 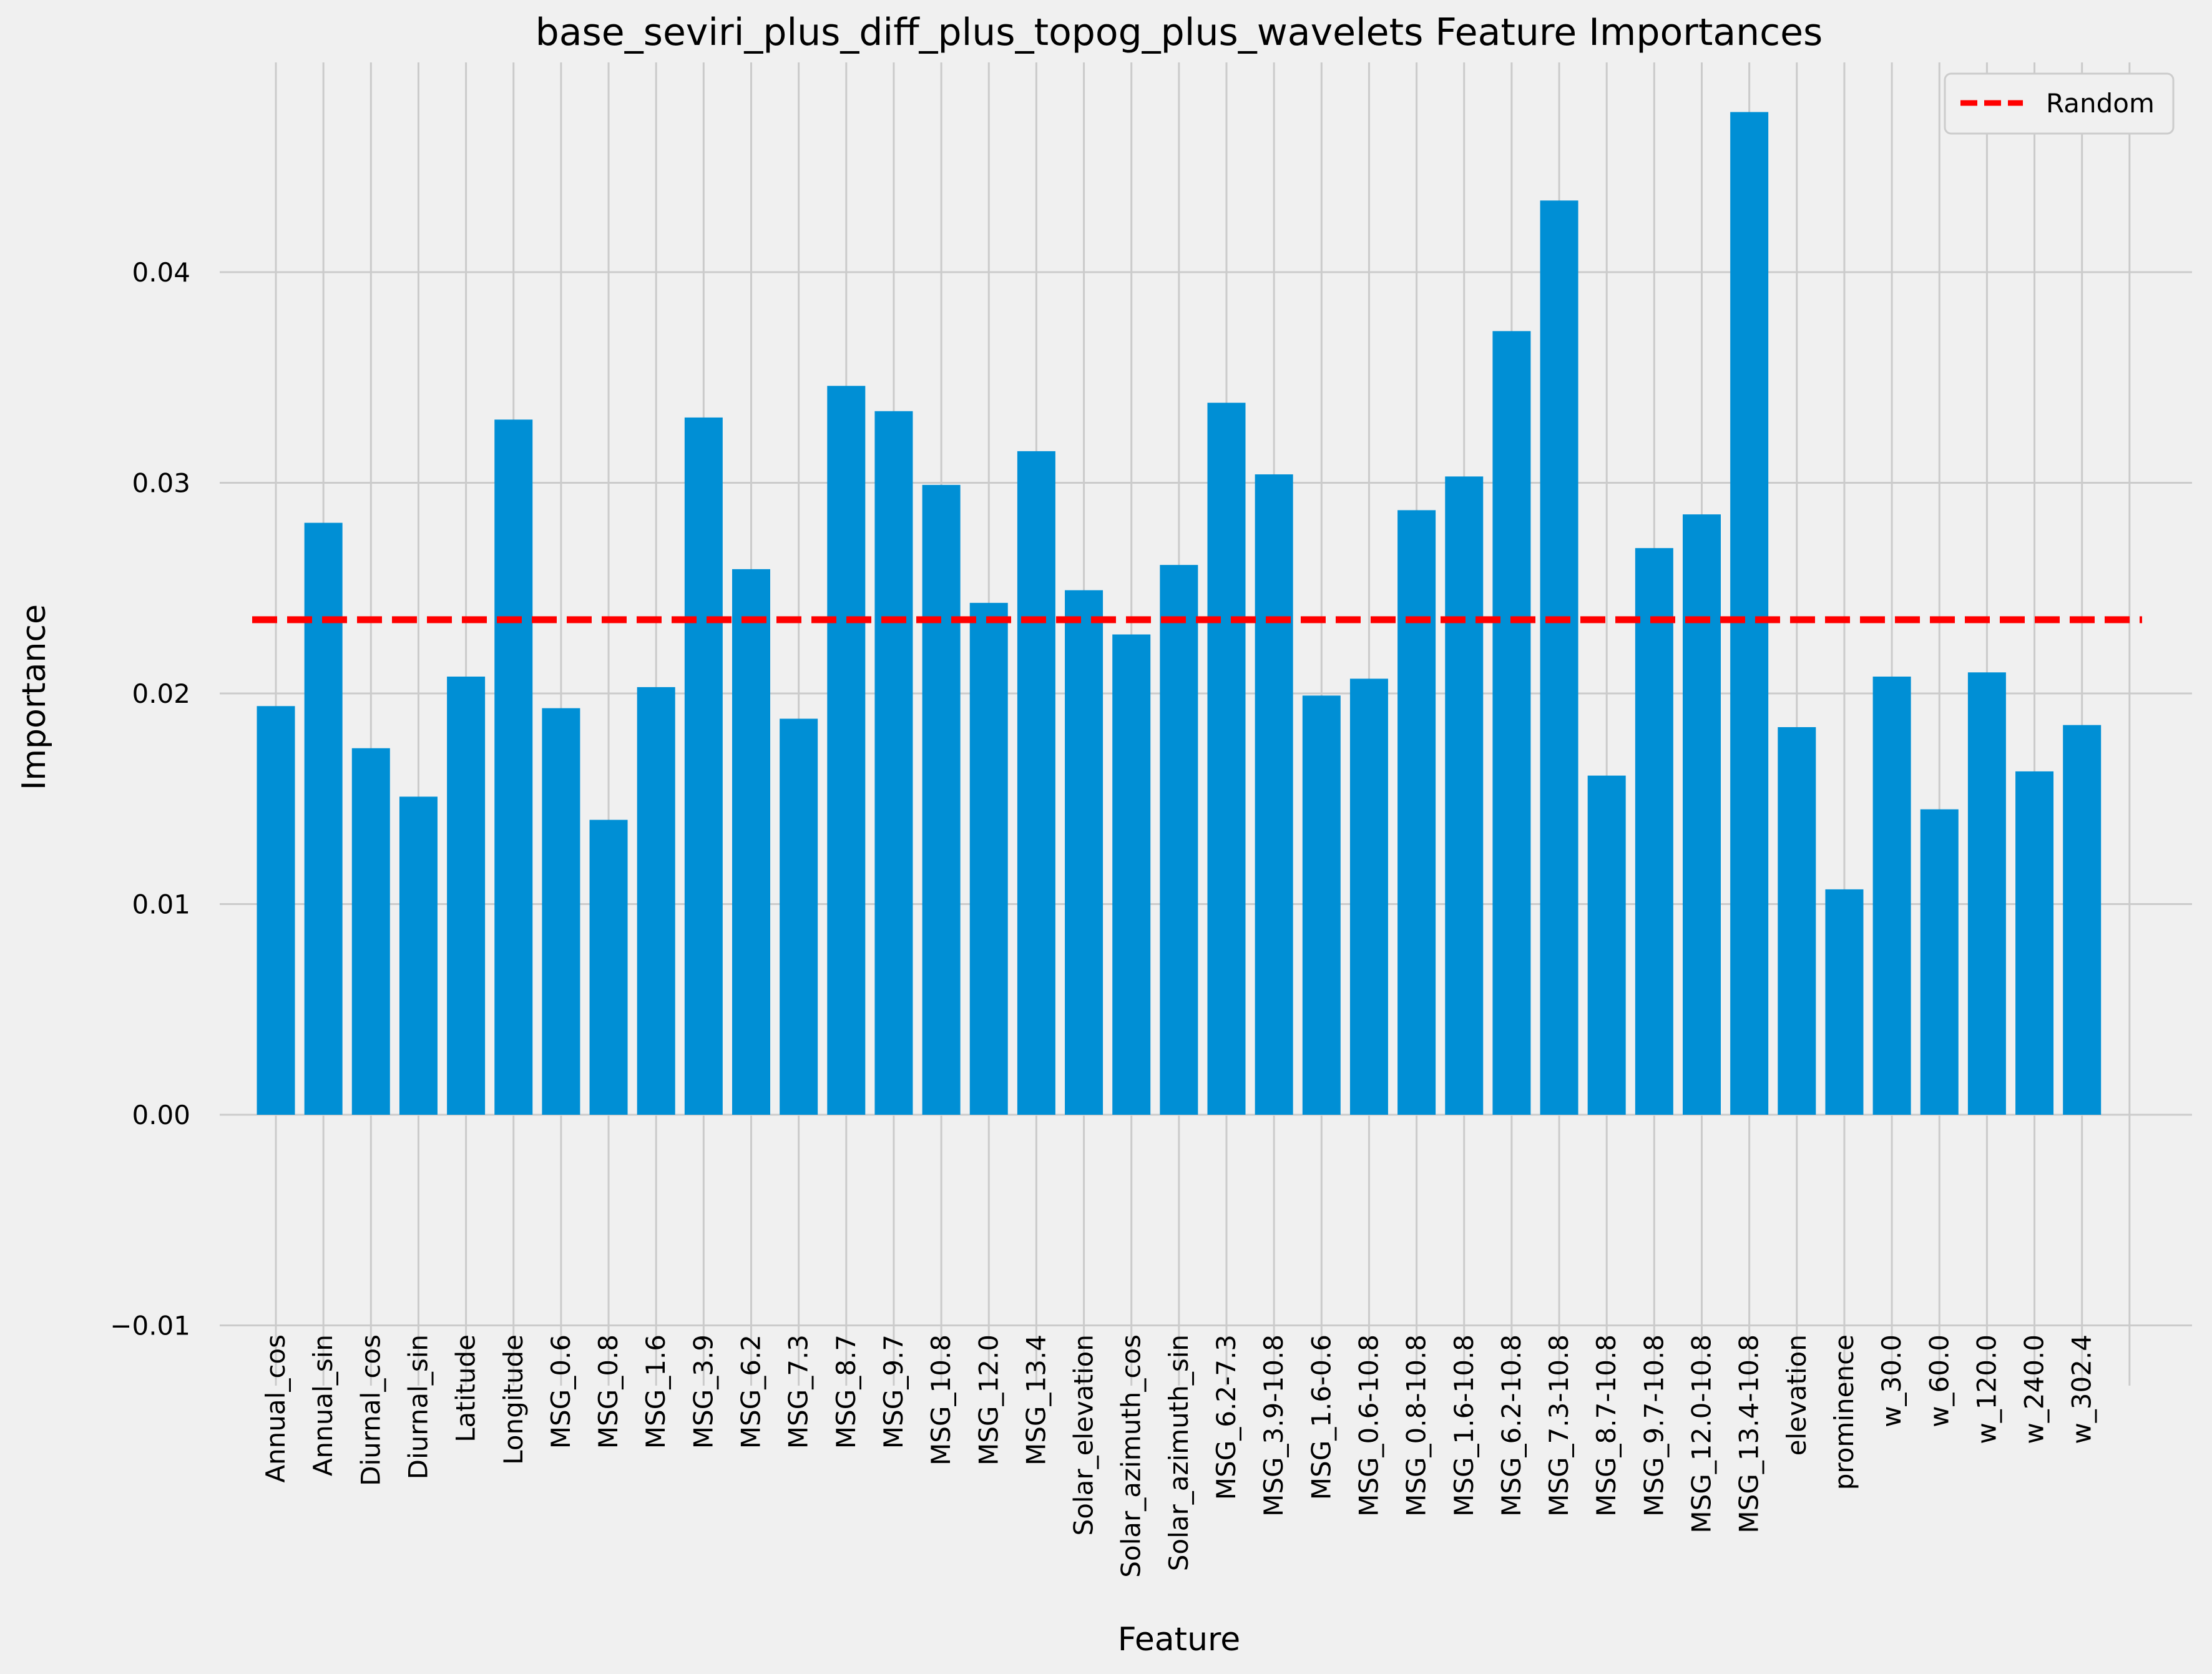 What do you see at coordinates (1892, 1380) in the screenshot?
I see `x-tick-label: w_30.0` at bounding box center [1892, 1380].